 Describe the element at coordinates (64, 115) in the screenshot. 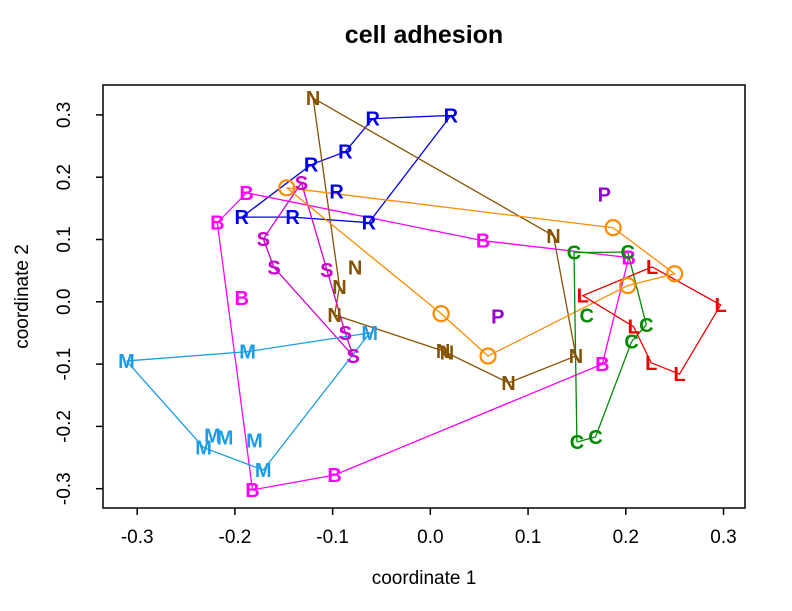

I see `y-tick-label: 0.3` at that location.